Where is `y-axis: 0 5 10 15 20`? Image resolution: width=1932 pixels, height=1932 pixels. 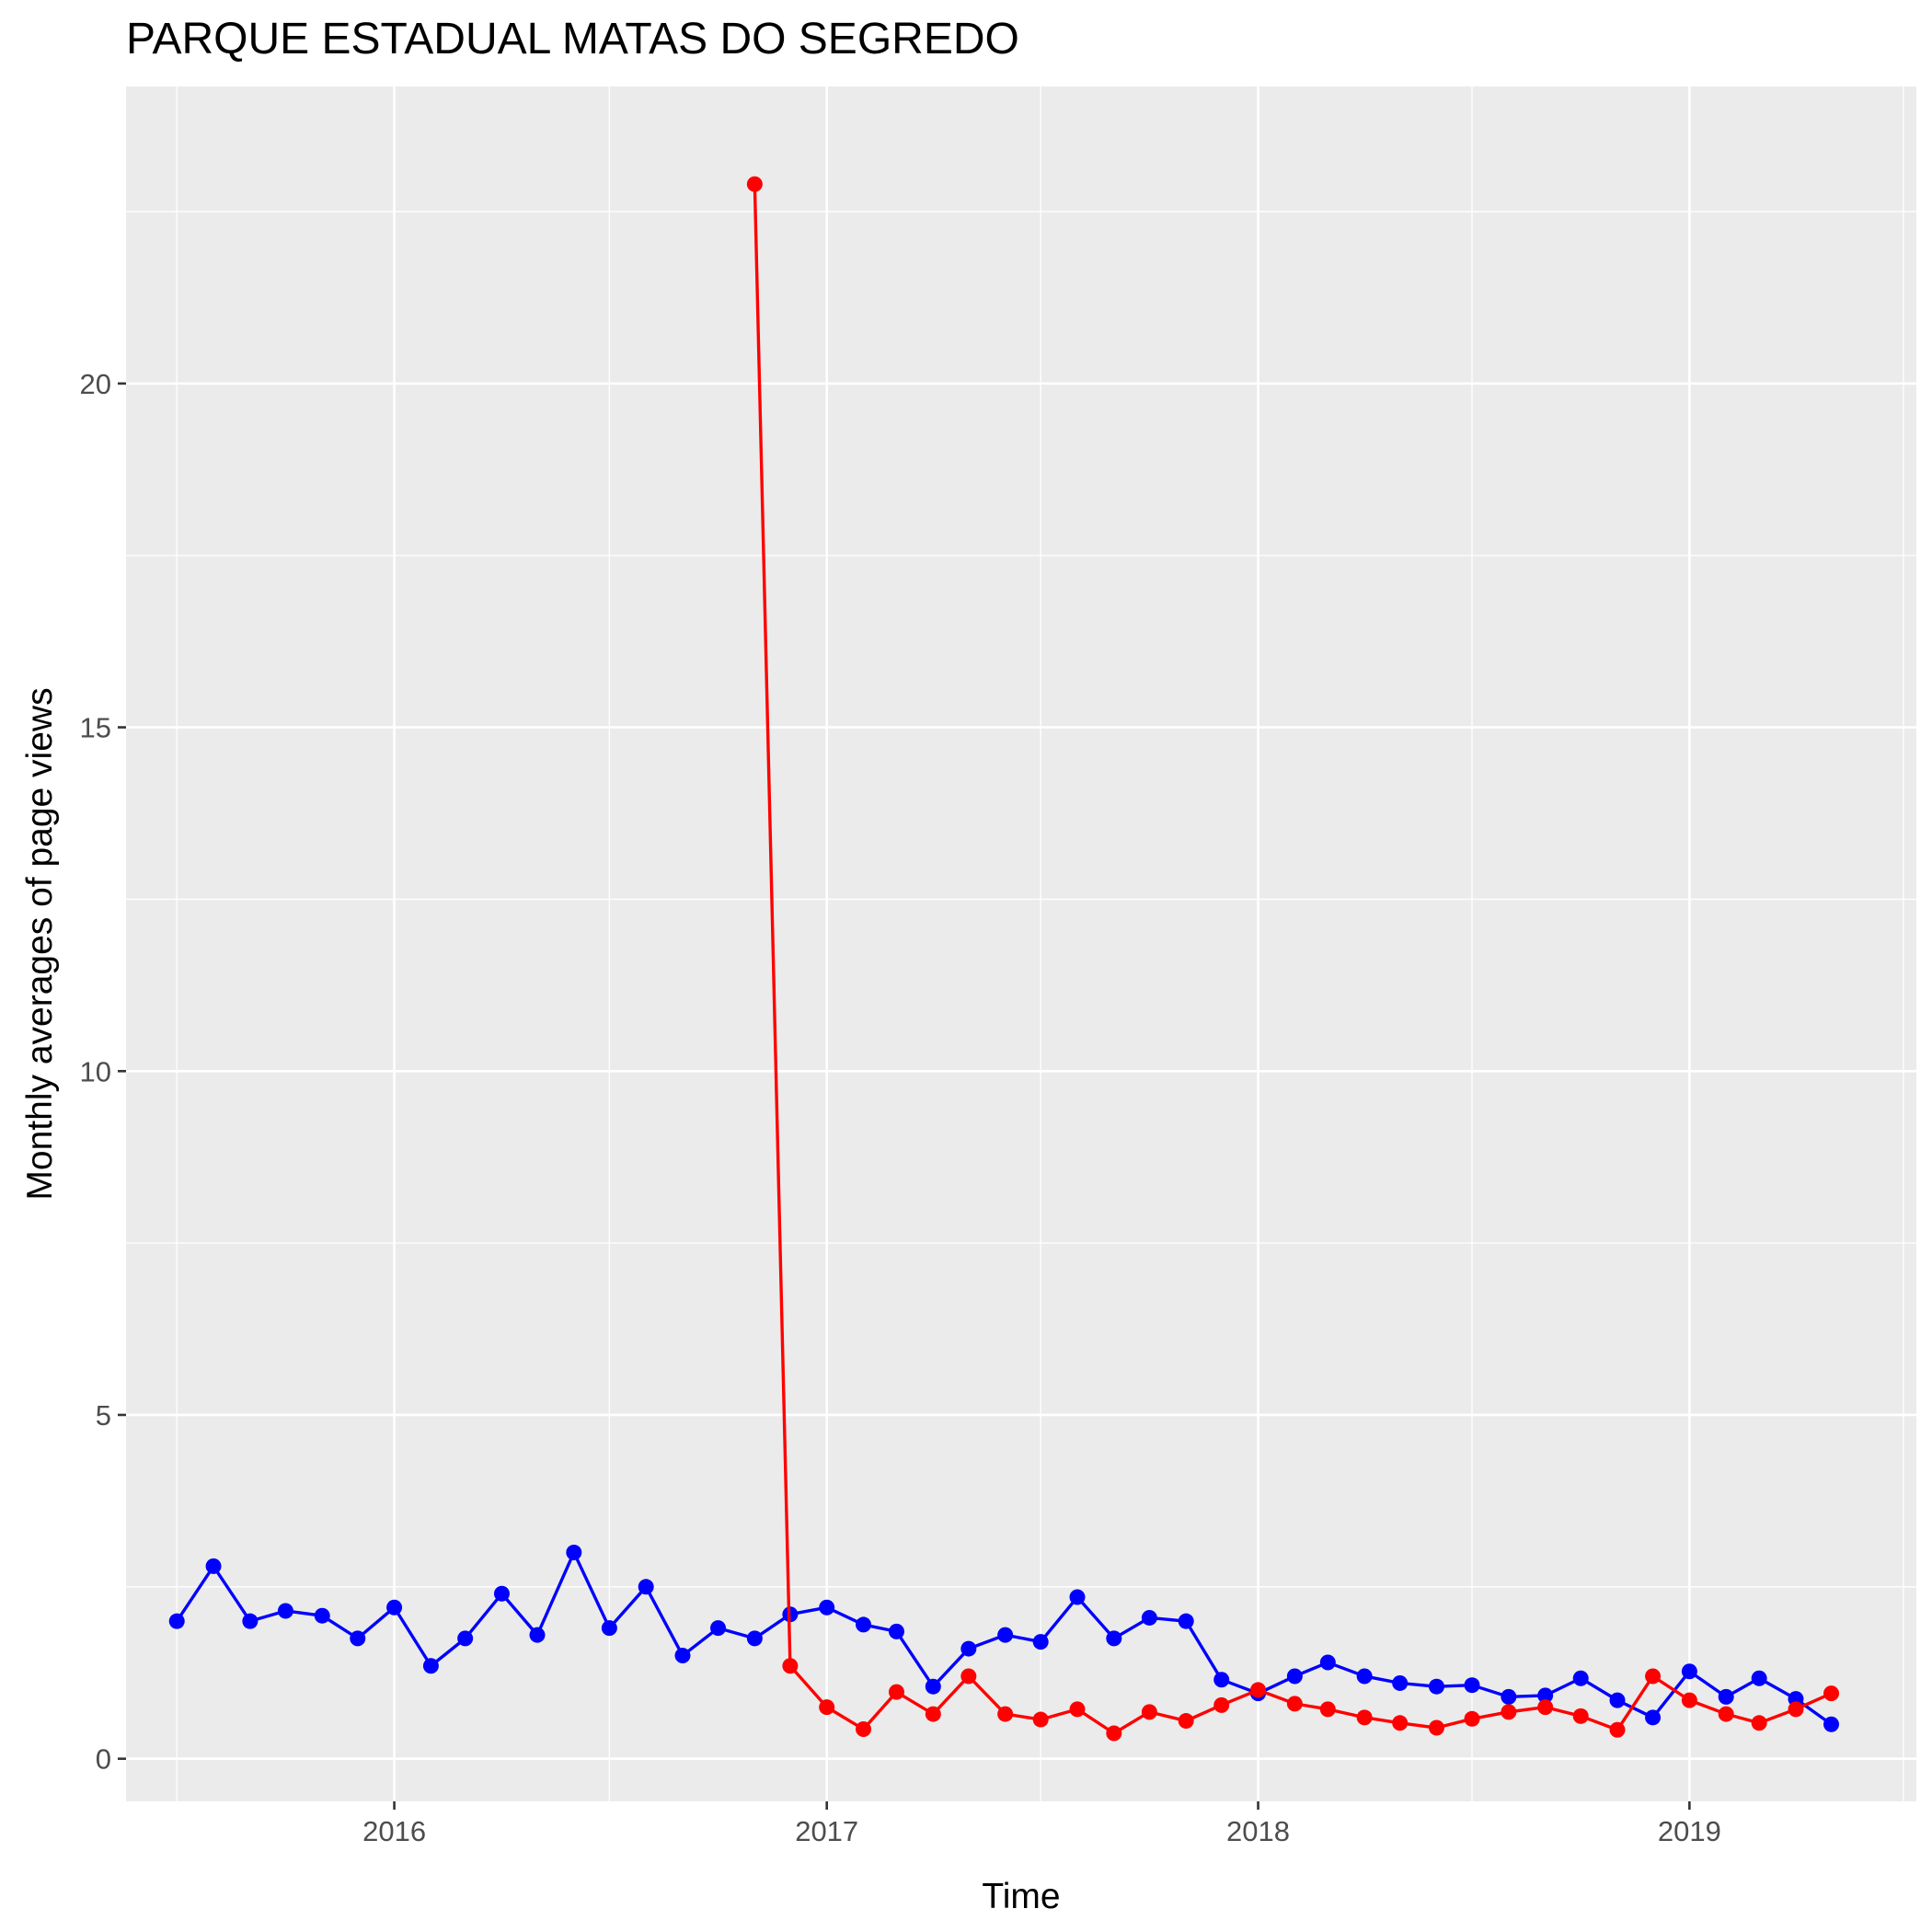 y-axis: 0 5 10 15 20 is located at coordinates (103, 1072).